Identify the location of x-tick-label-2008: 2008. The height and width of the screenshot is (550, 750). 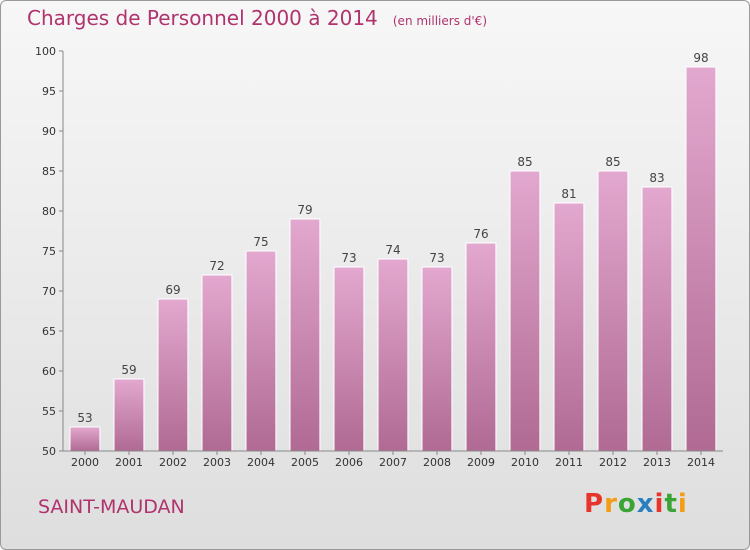
(437, 462).